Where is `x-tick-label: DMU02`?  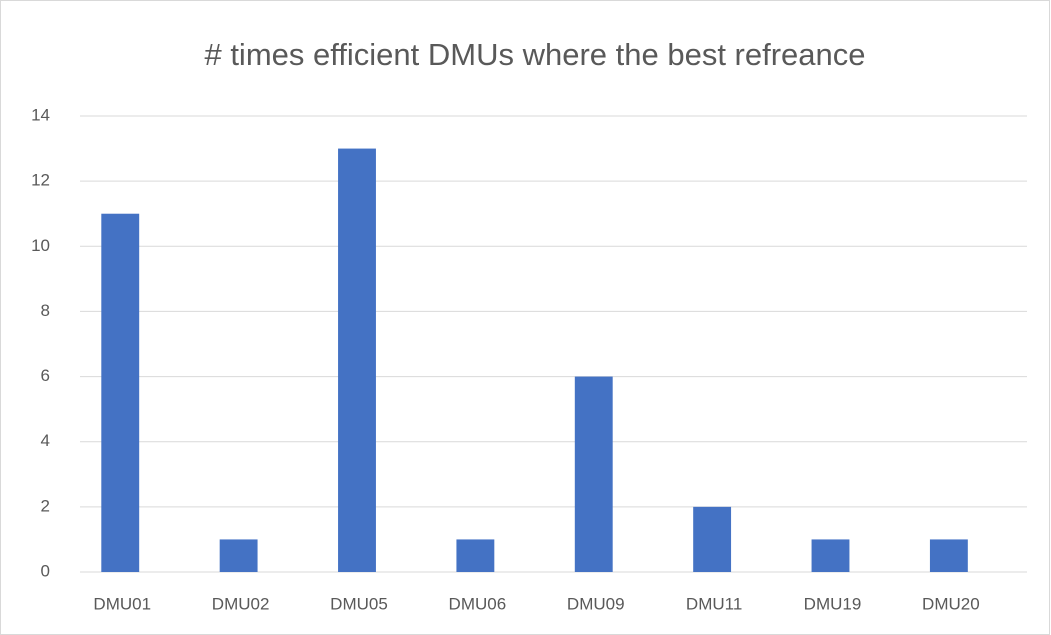 x-tick-label: DMU02 is located at coordinates (241, 603).